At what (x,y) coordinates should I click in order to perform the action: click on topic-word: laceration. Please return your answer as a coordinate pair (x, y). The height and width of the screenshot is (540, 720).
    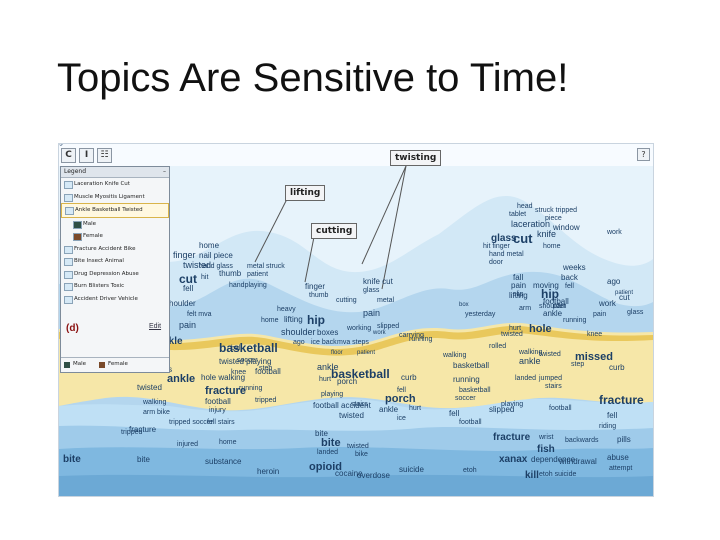
    Looking at the image, I should click on (530, 224).